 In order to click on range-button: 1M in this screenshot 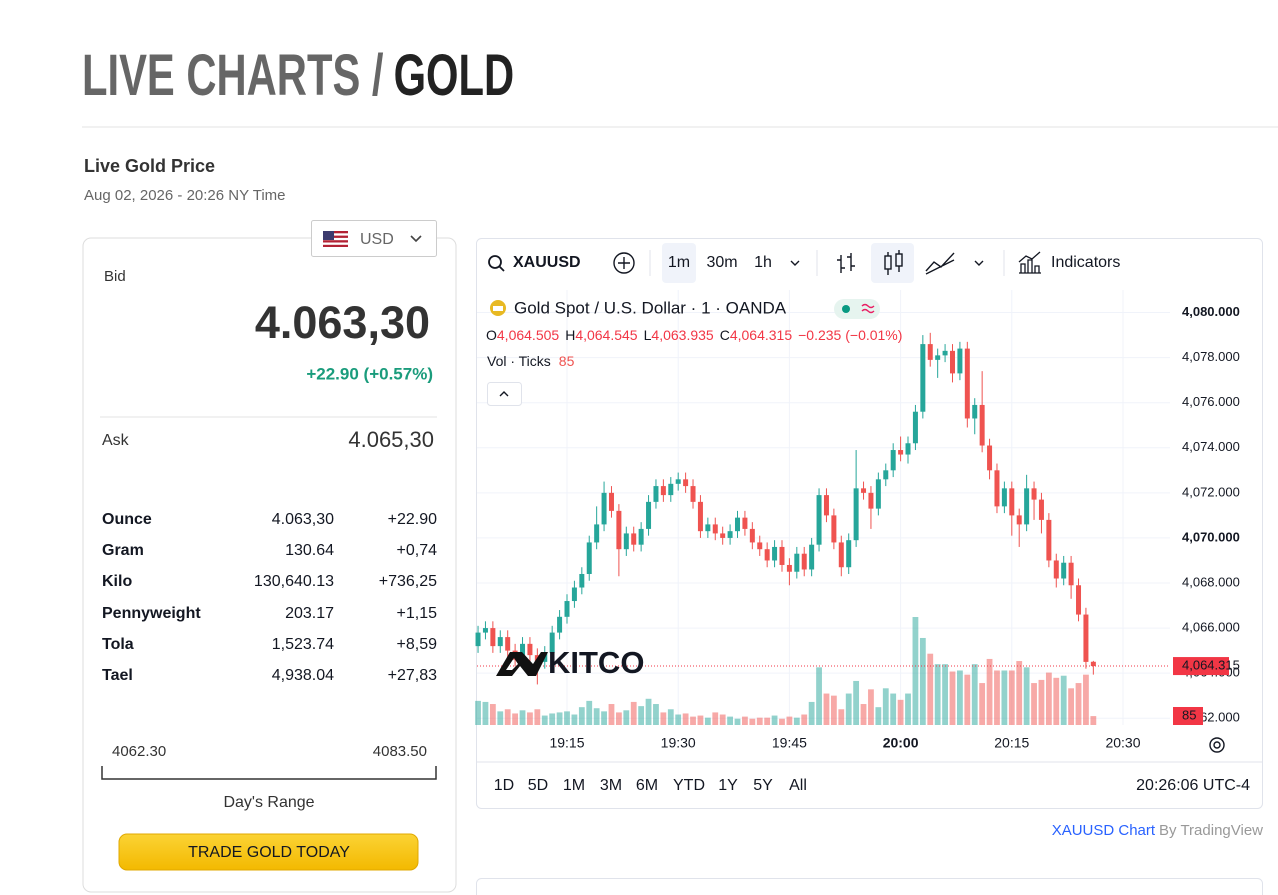, I will do `click(574, 785)`.